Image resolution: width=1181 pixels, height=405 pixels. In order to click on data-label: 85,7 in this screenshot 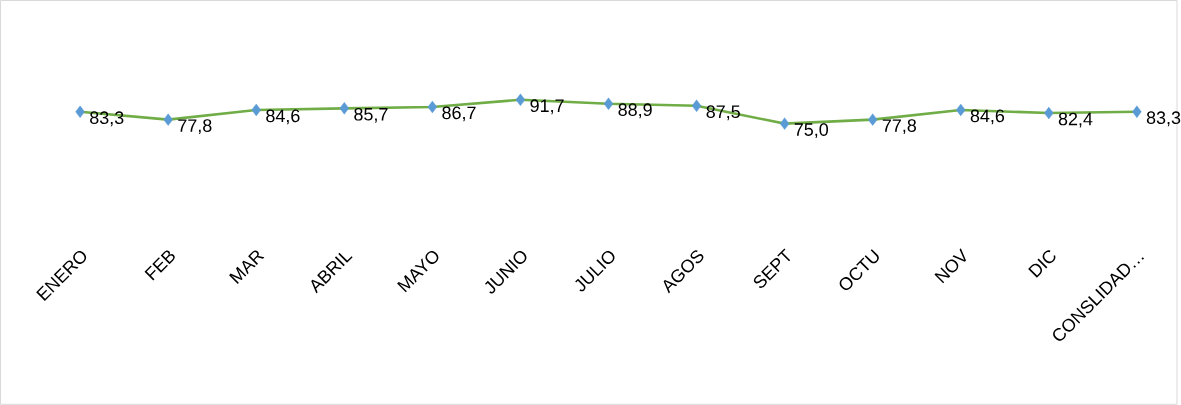, I will do `click(371, 115)`.